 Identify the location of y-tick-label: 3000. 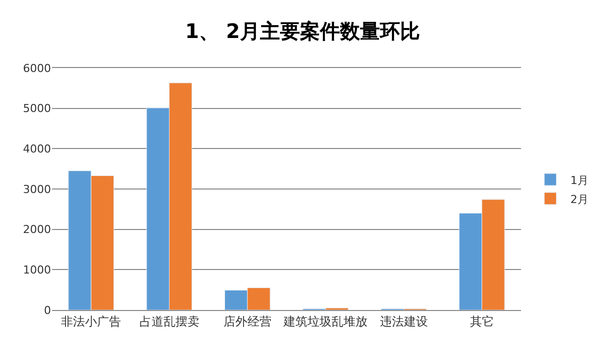
(37, 189).